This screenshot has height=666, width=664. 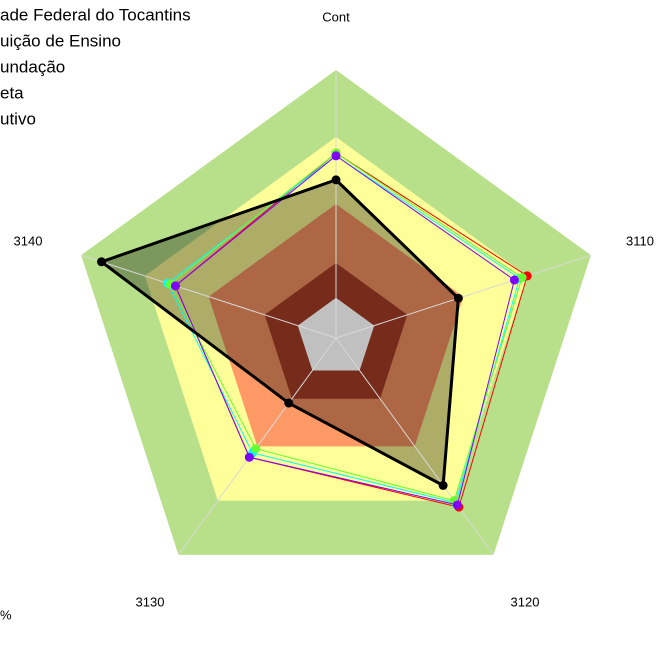 What do you see at coordinates (150, 601) in the screenshot?
I see `axis-label: 3130` at bounding box center [150, 601].